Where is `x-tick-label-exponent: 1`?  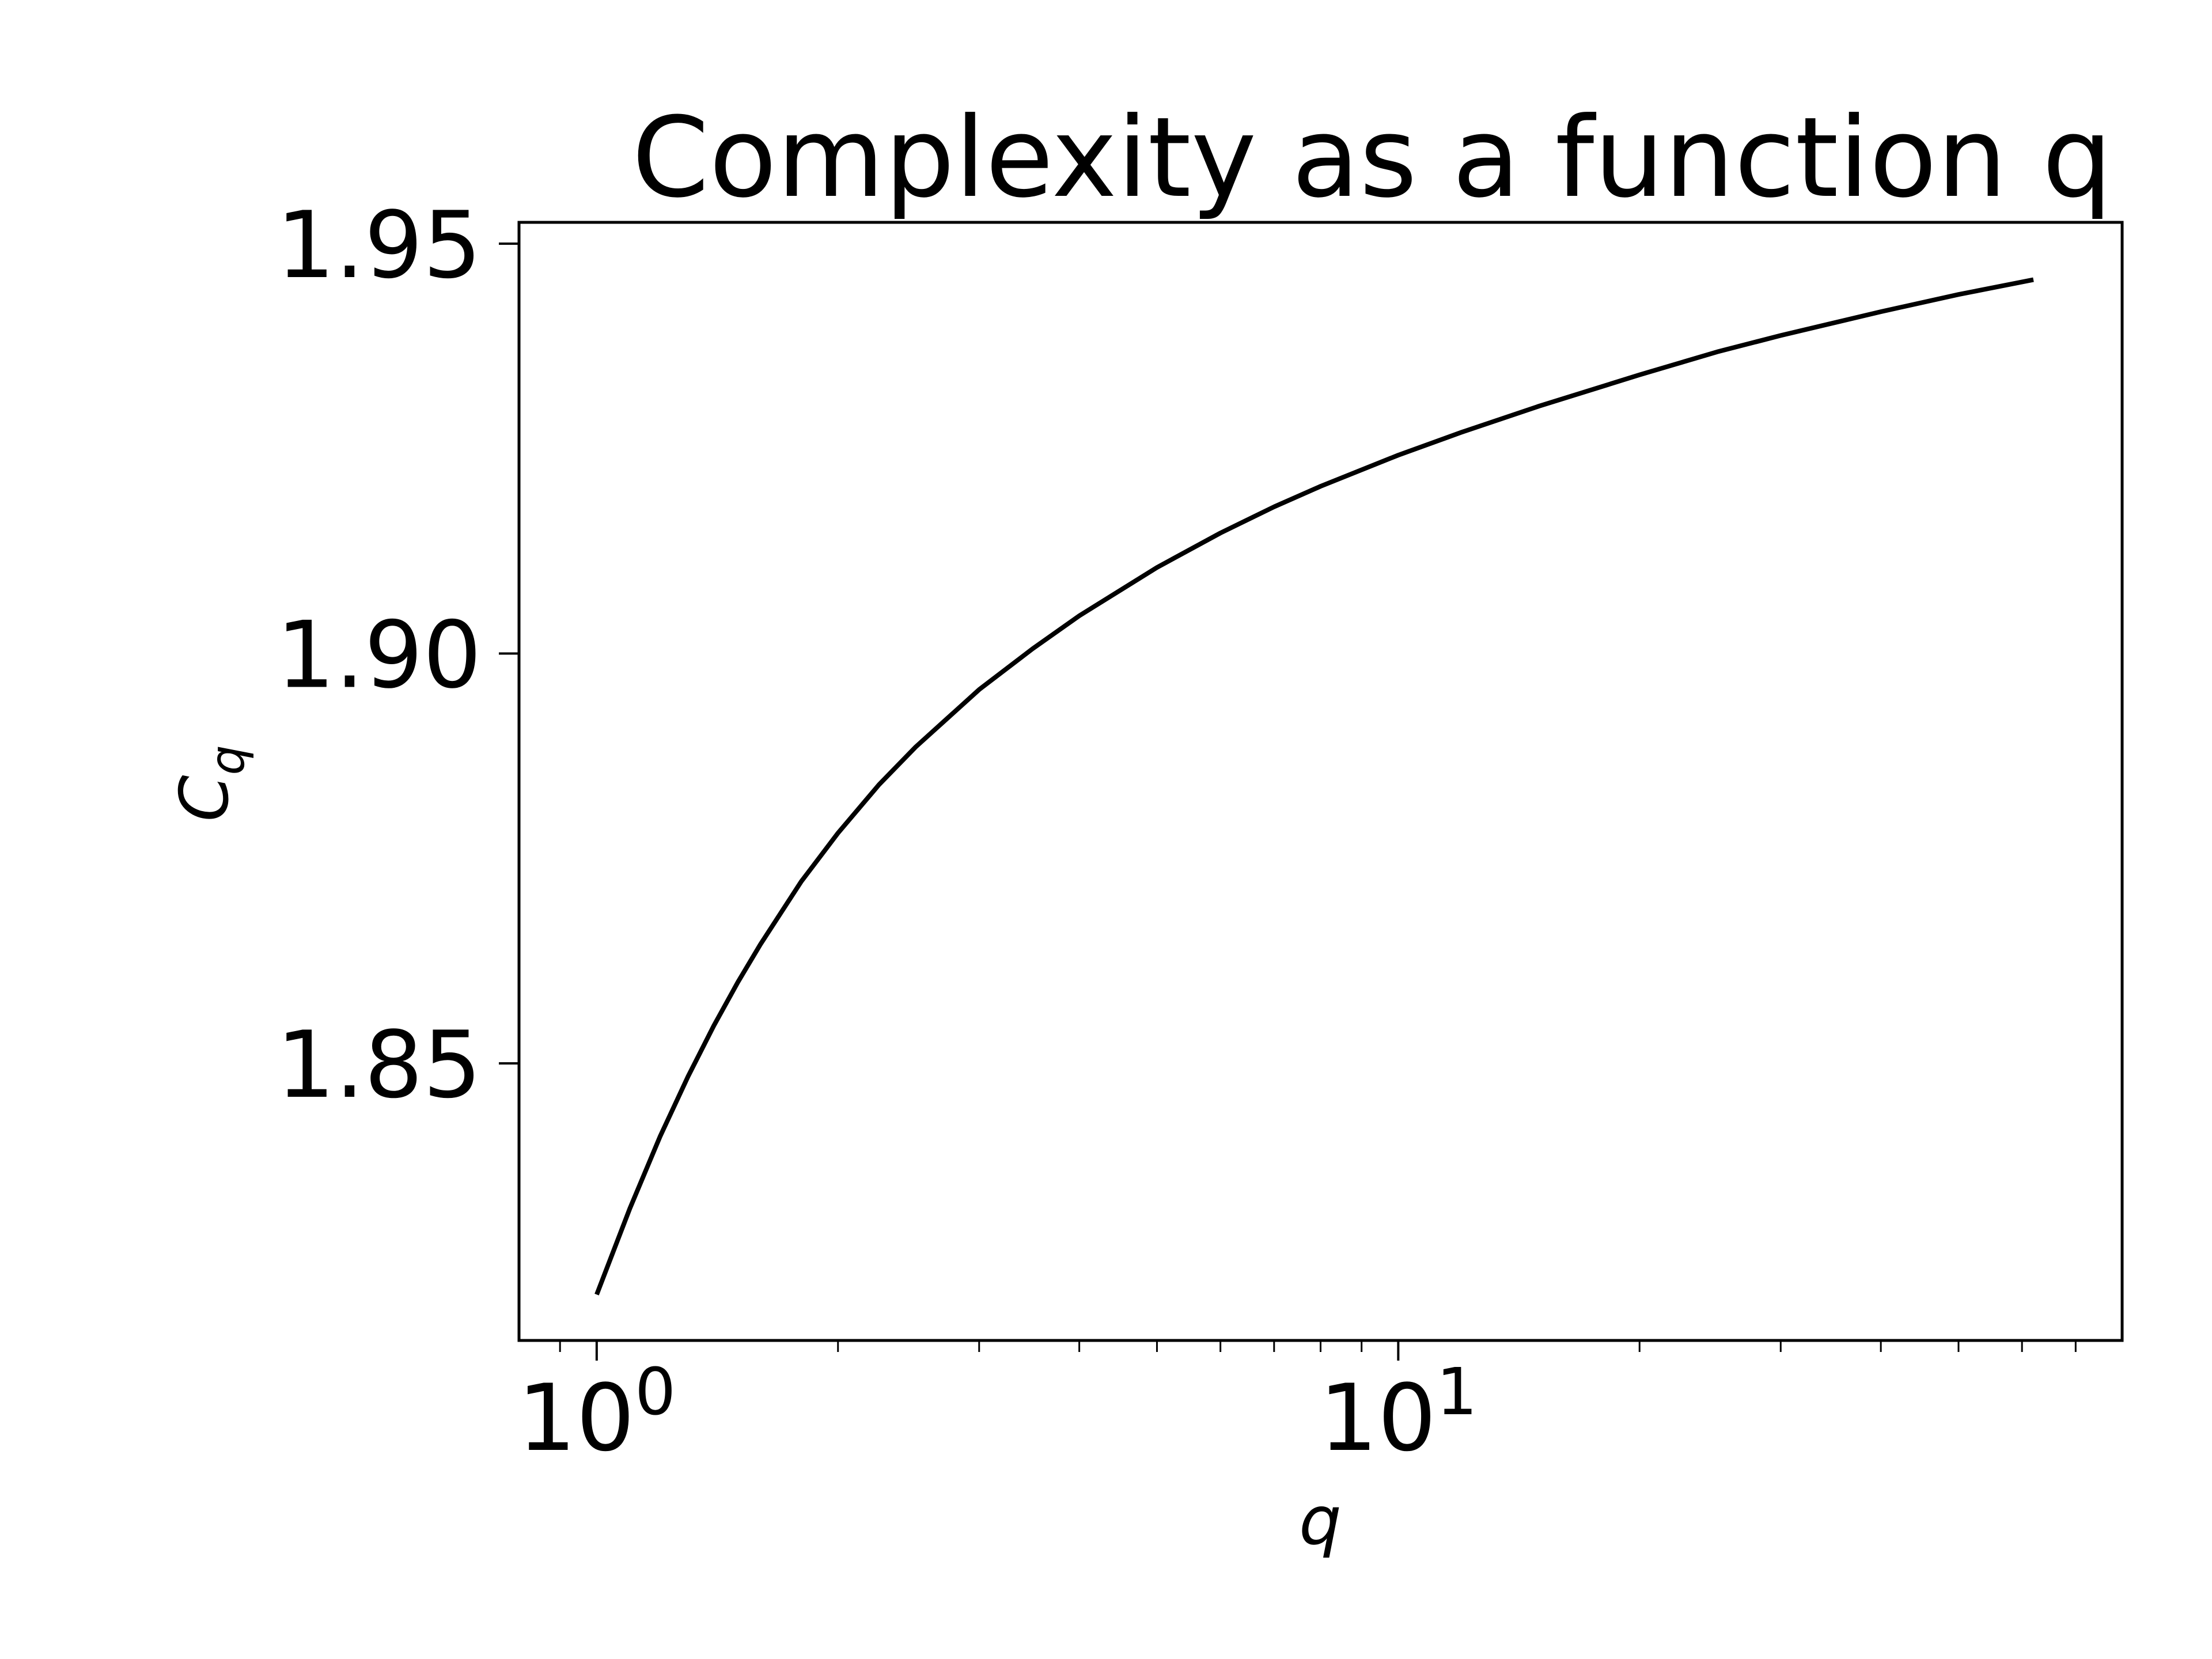
x-tick-label-exponent: 1 is located at coordinates (1457, 1392).